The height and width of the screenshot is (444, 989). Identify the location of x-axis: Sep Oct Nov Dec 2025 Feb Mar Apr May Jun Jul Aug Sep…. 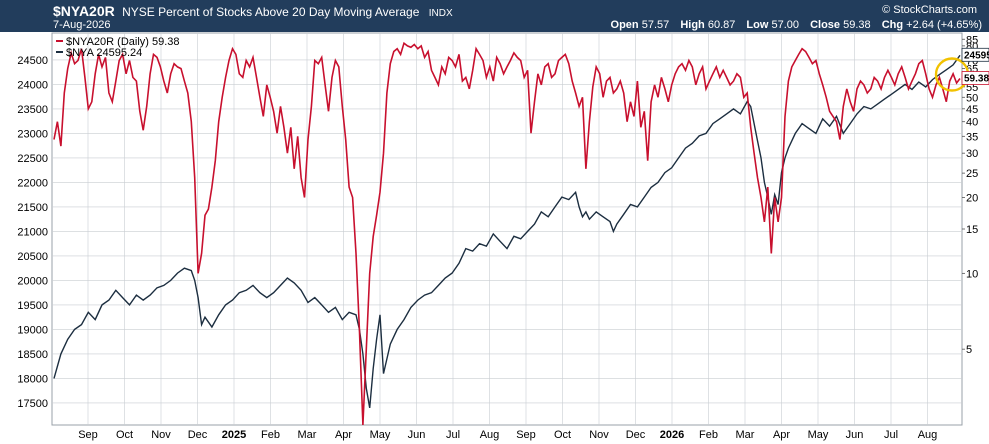
(507, 435).